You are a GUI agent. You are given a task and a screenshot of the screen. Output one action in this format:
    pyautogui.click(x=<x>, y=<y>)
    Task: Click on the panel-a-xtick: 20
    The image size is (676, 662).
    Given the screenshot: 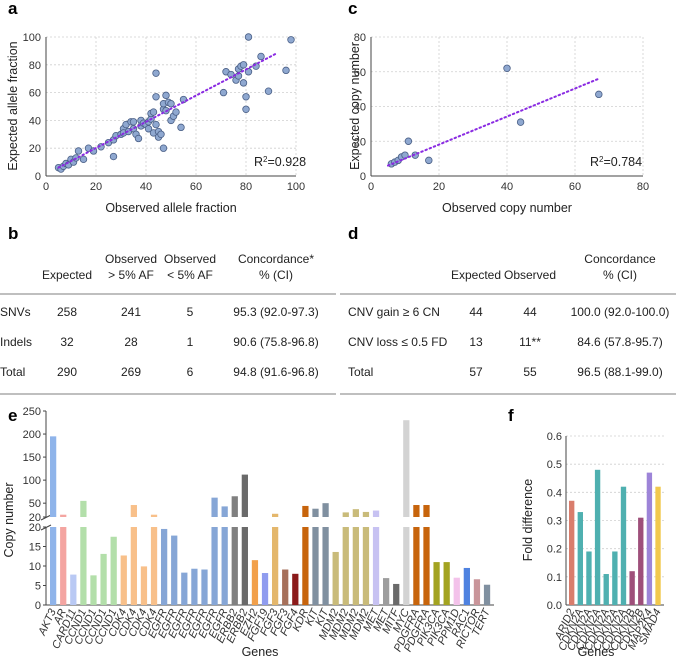 What is the action you would take?
    pyautogui.click(x=96, y=187)
    